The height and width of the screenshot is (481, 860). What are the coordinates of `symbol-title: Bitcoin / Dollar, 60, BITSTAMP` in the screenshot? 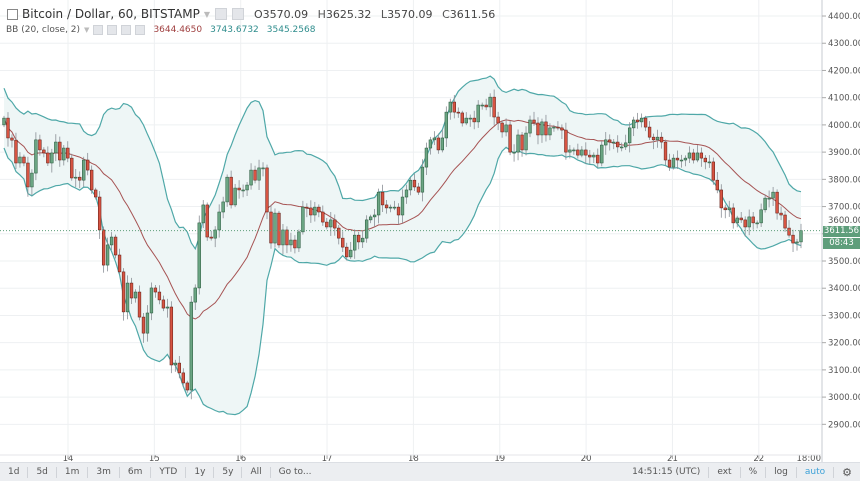 It's located at (111, 14).